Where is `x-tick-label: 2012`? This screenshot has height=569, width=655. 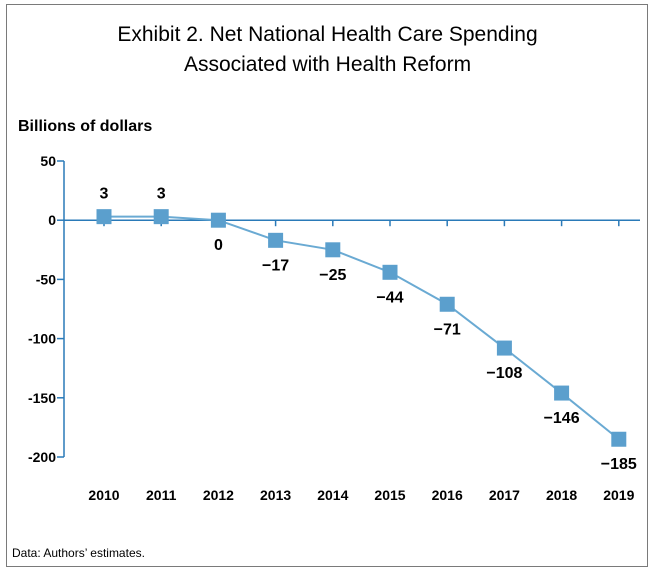
x-tick-label: 2012 is located at coordinates (218, 495).